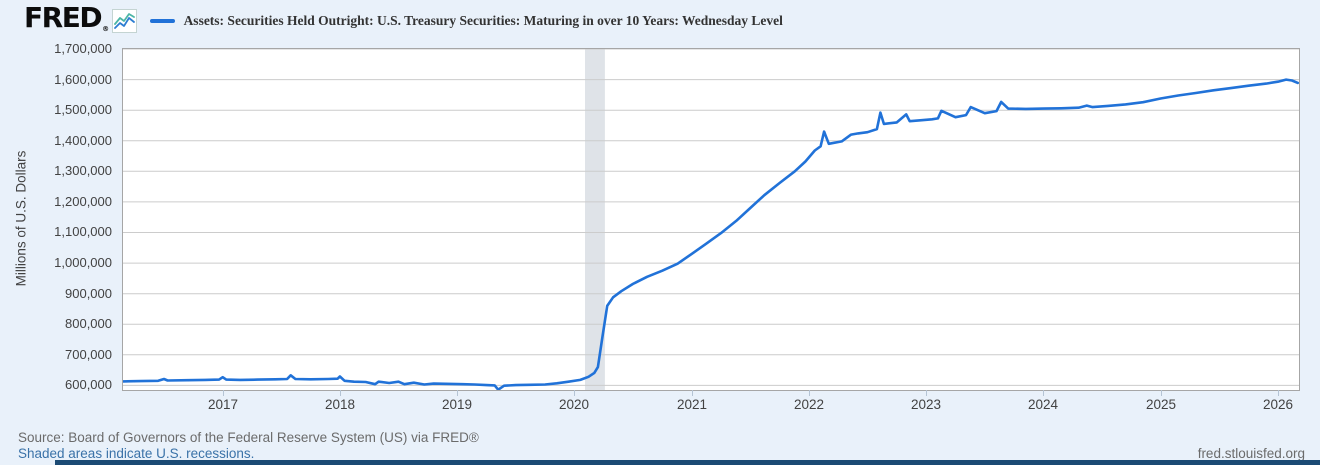 This screenshot has height=465, width=1320. I want to click on x-tick-label: 2019, so click(457, 404).